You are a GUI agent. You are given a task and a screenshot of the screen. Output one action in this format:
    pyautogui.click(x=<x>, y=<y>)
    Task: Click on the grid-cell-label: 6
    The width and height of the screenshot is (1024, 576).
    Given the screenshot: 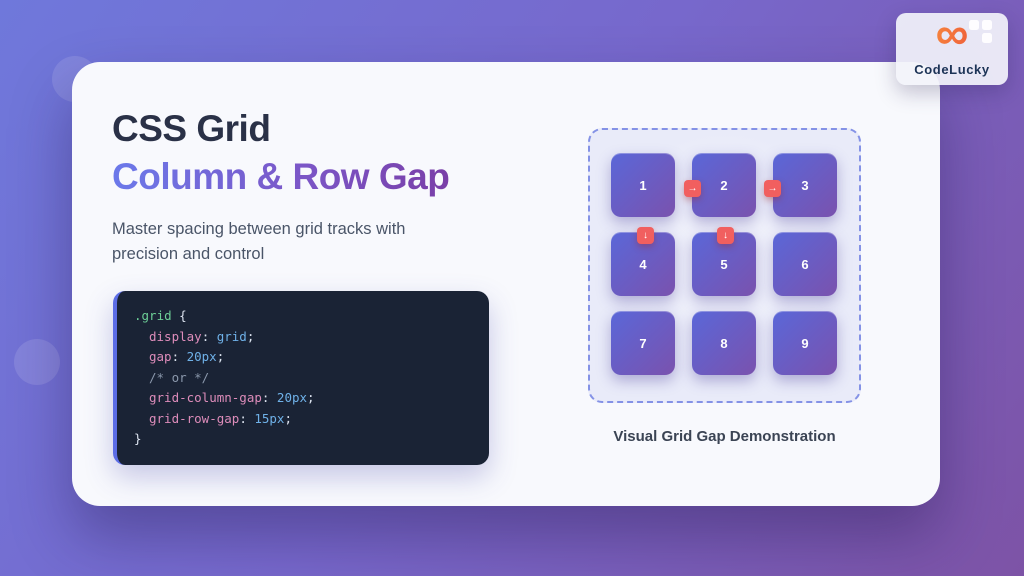 What is the action you would take?
    pyautogui.click(x=805, y=264)
    